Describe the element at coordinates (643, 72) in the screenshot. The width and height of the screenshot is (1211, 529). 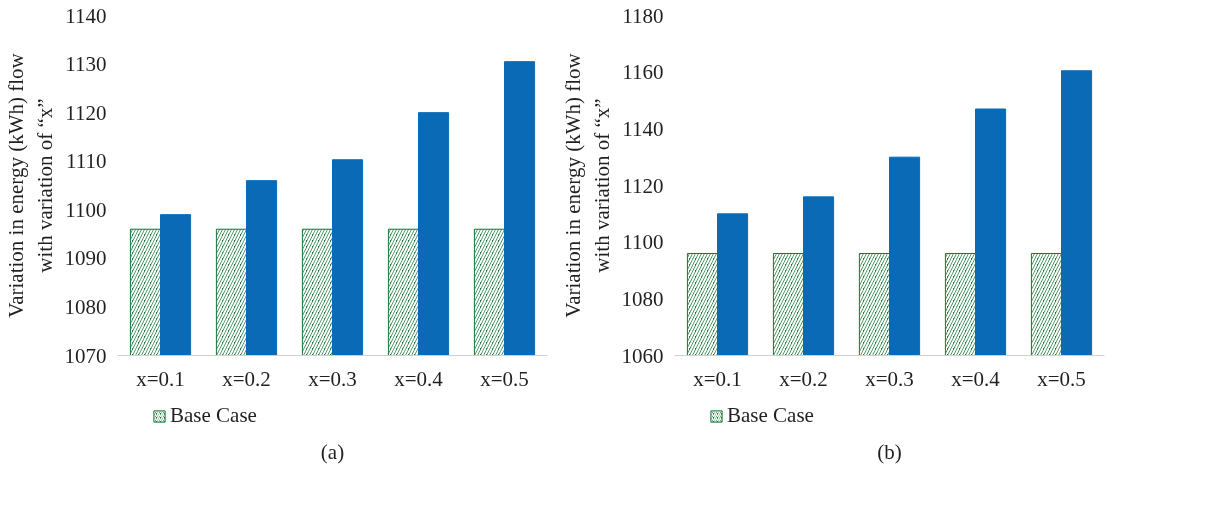
I see `y-tick-label: 1160` at that location.